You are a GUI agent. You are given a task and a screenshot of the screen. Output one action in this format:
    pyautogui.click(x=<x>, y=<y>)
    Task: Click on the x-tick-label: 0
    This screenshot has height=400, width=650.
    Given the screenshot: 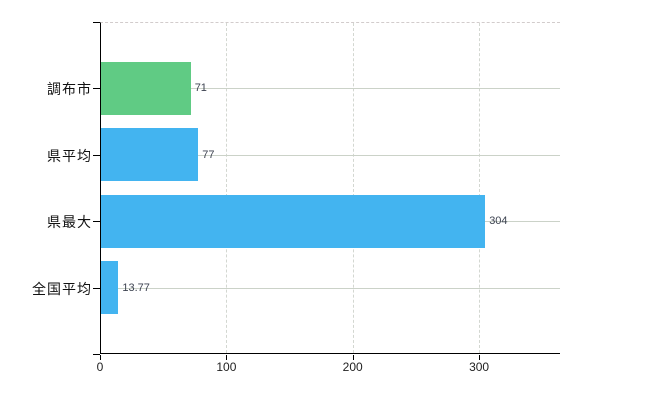 What is the action you would take?
    pyautogui.click(x=100, y=367)
    